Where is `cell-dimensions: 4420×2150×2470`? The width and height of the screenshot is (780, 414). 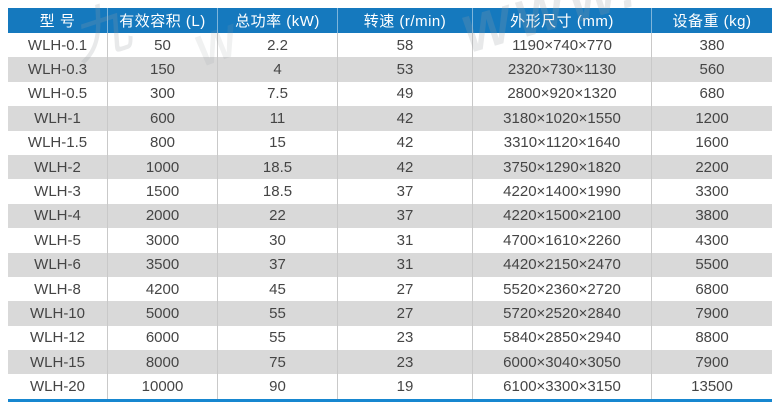
cell-dimensions: 4420×2150×2470 is located at coordinates (562, 264).